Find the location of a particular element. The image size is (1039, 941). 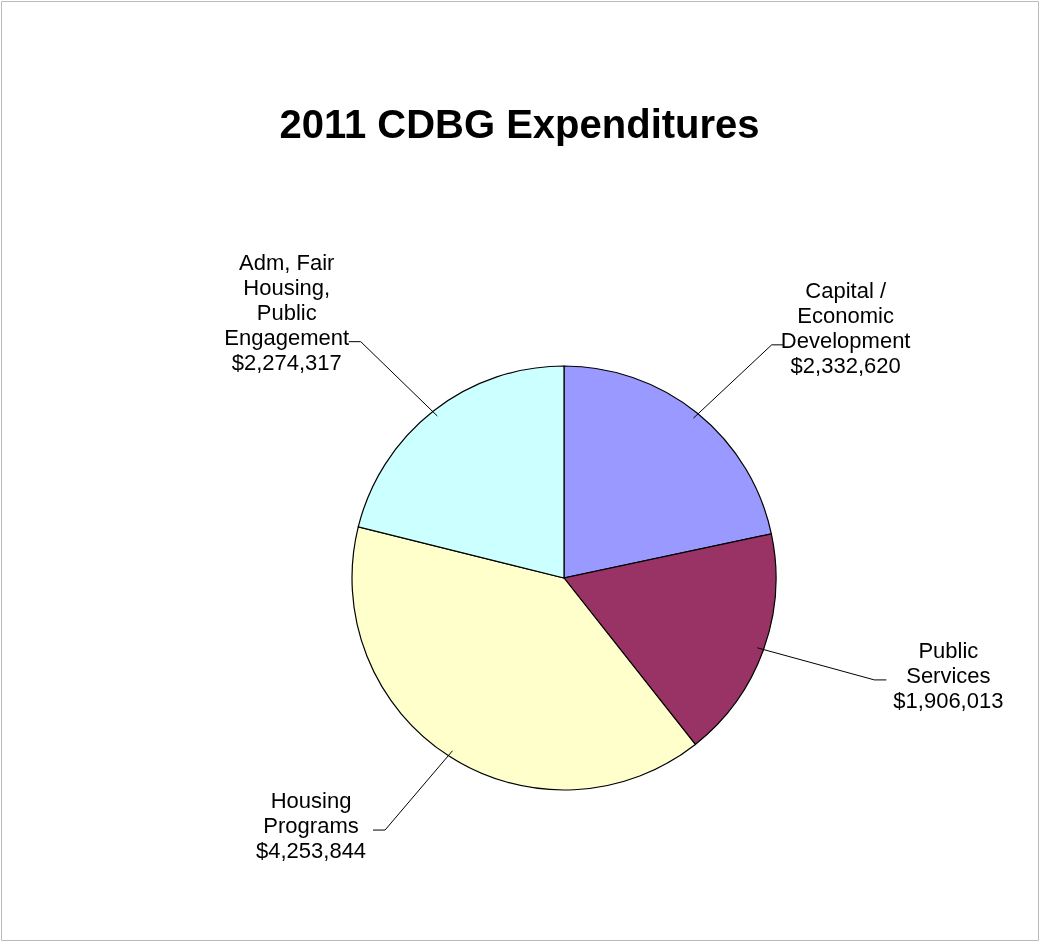

slice-label: Housing Programs is located at coordinates (311, 813).